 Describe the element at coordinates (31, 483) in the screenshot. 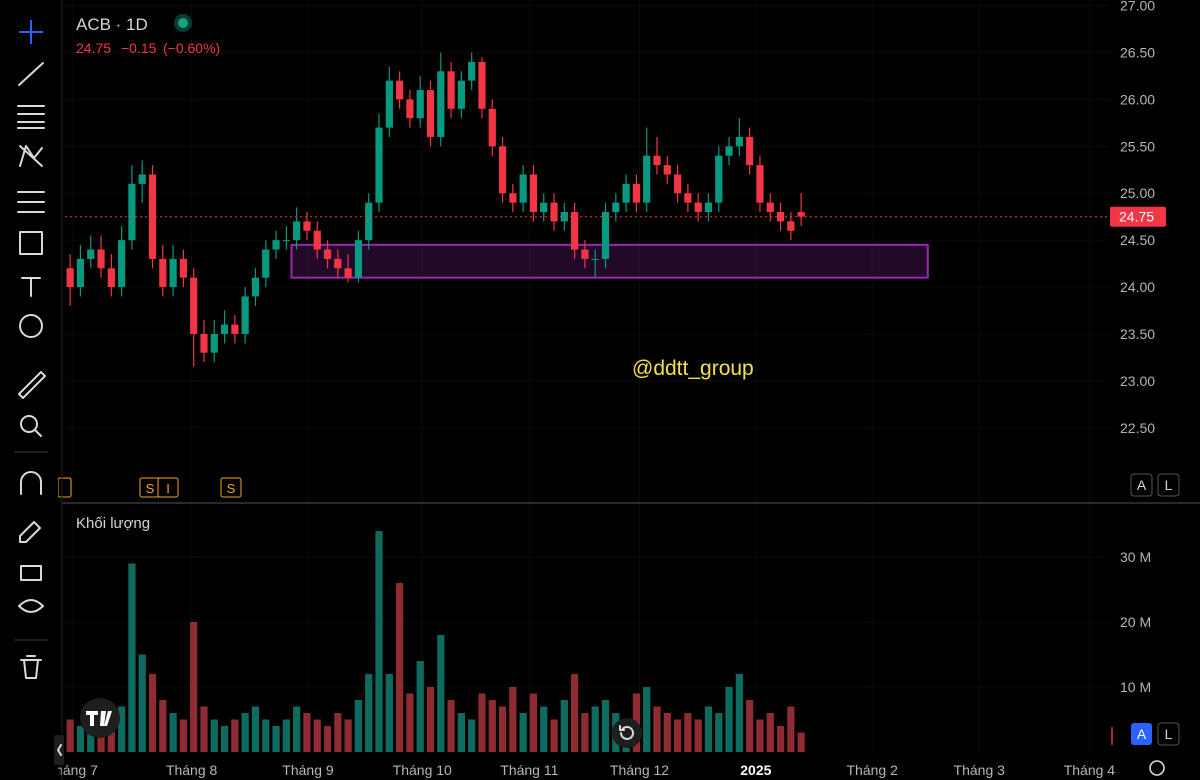

I see `magnet-tool` at that location.